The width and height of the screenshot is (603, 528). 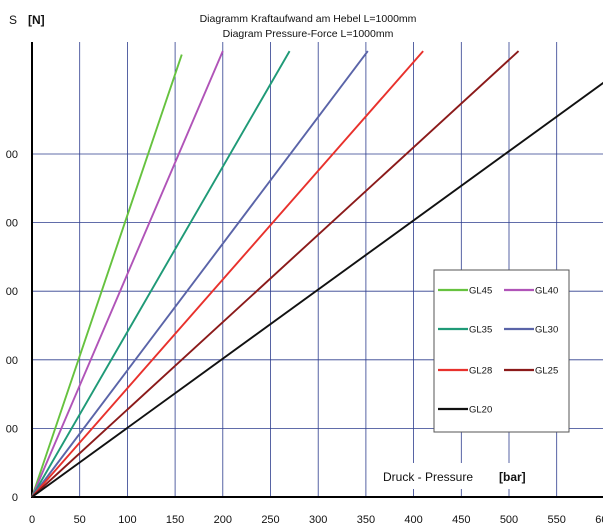 I want to click on y-tick-label-2: 00, so click(x=12, y=361).